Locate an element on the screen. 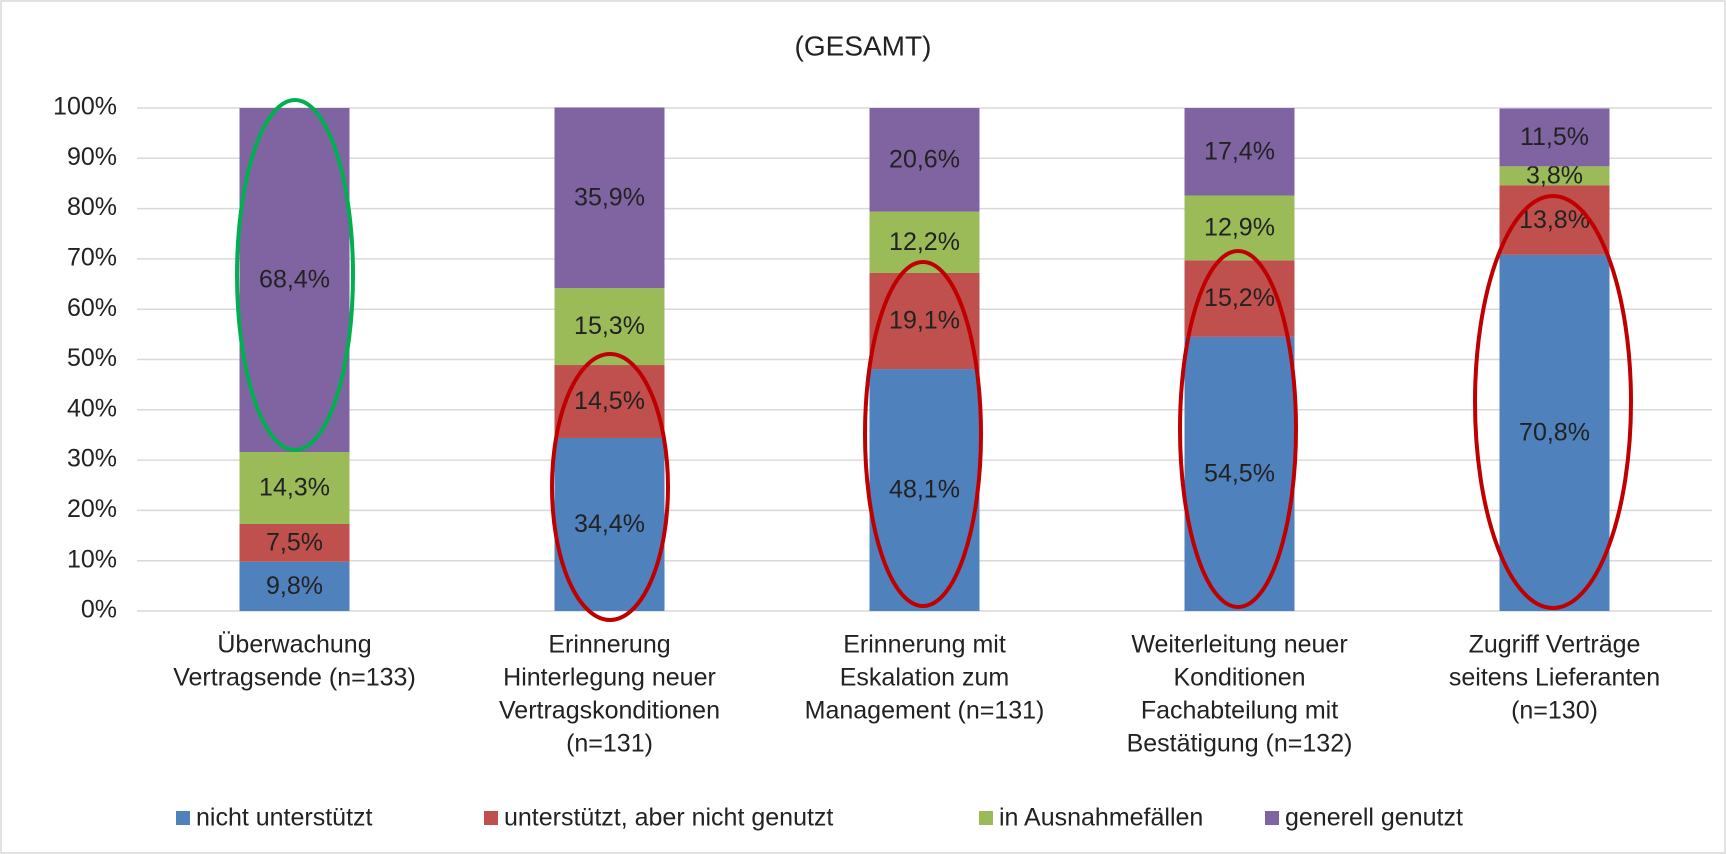 Image resolution: width=1726 pixels, height=854 pixels. data-label: 15,3% is located at coordinates (609, 326).